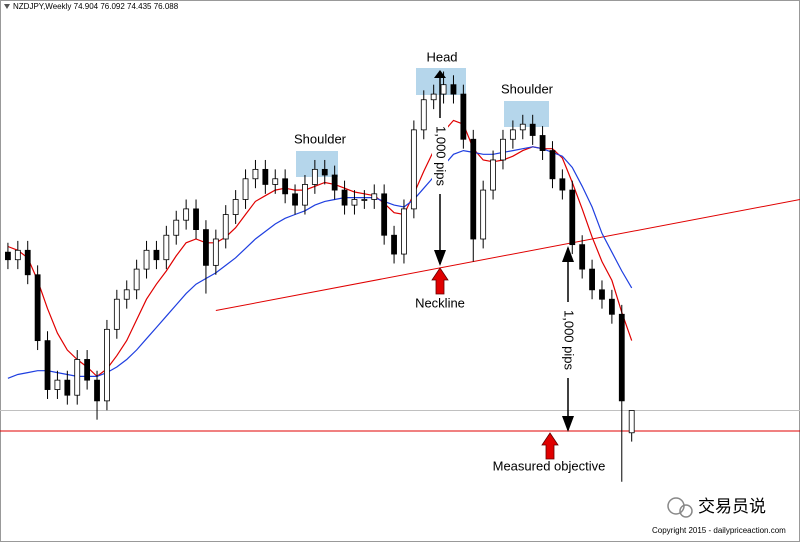 This screenshot has height=542, width=800. What do you see at coordinates (166, 6) in the screenshot?
I see `close: 76.088` at bounding box center [166, 6].